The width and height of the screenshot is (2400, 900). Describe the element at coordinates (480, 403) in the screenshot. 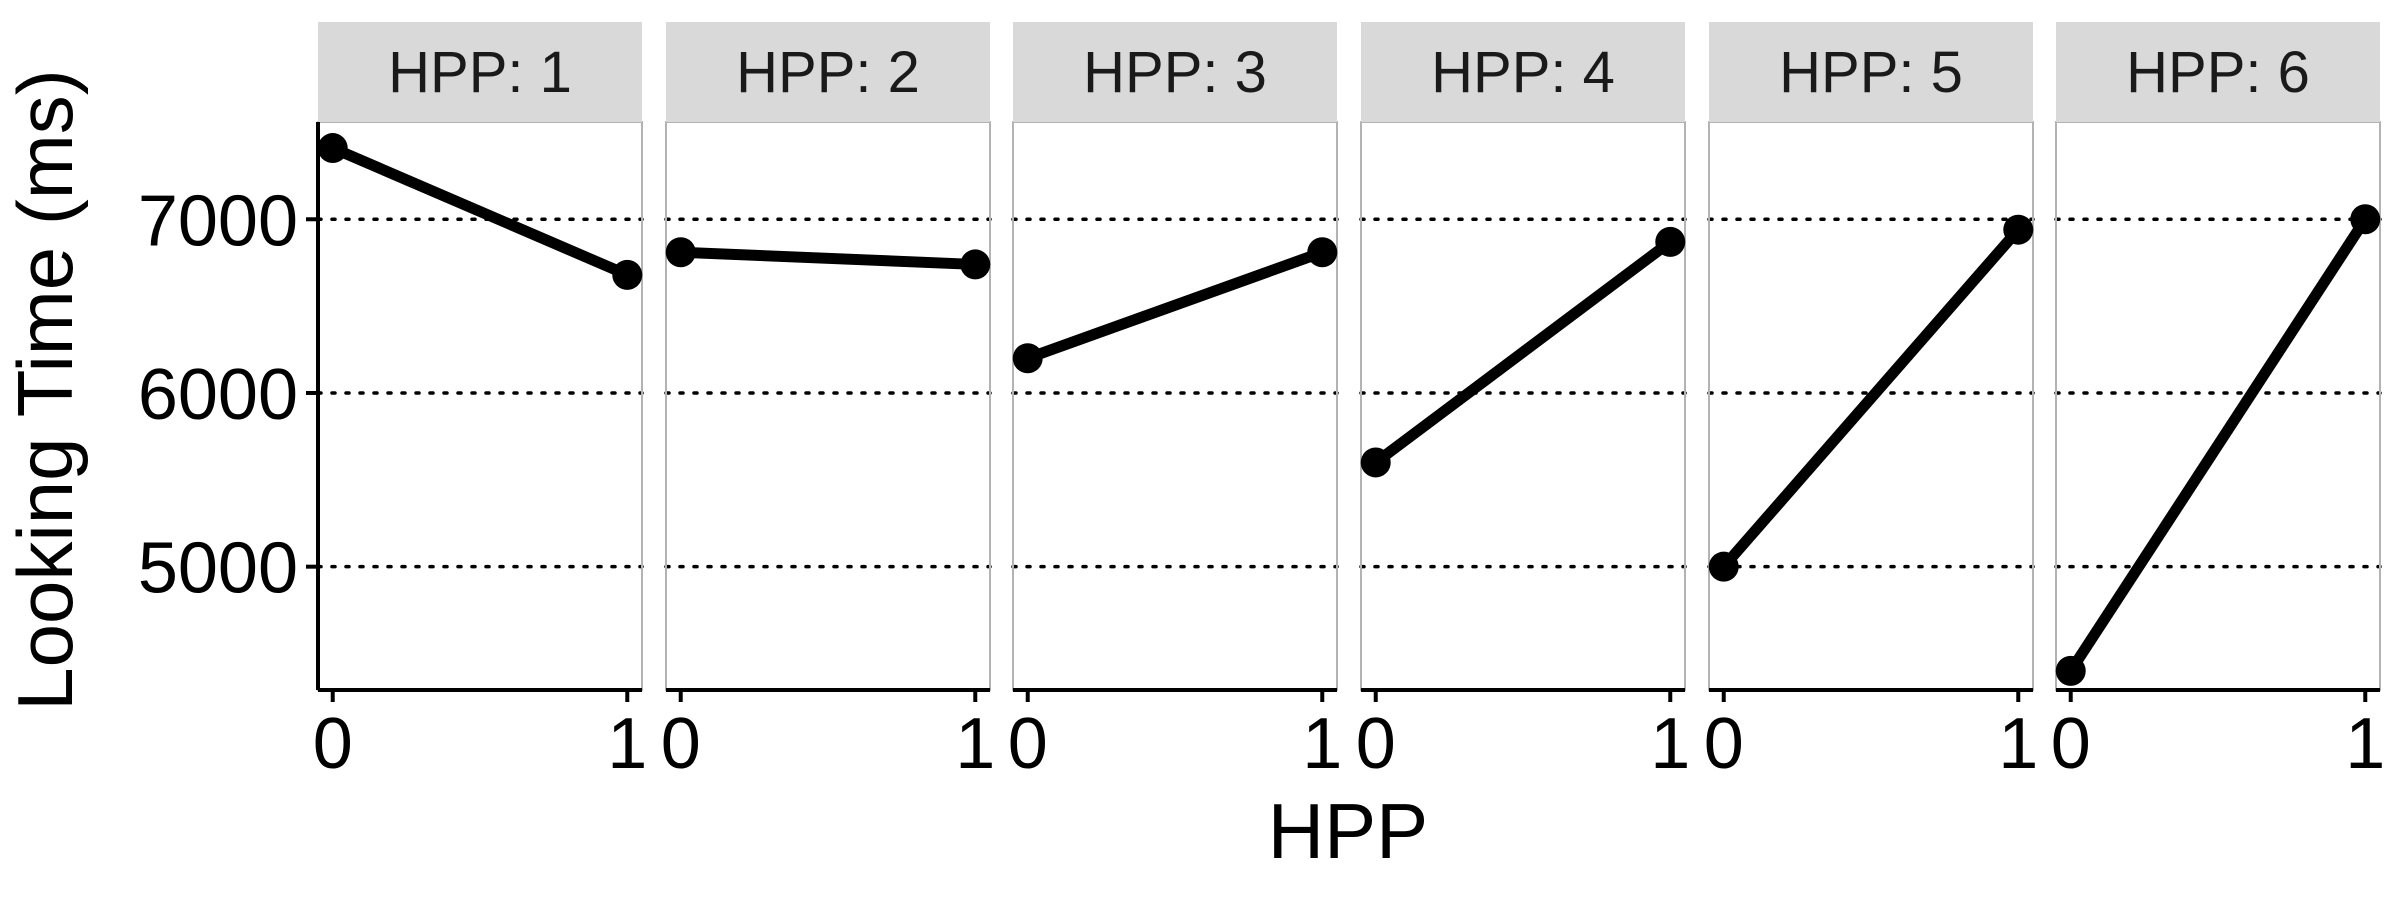

I see `facet-panel: HPP: 1 0 1` at that location.